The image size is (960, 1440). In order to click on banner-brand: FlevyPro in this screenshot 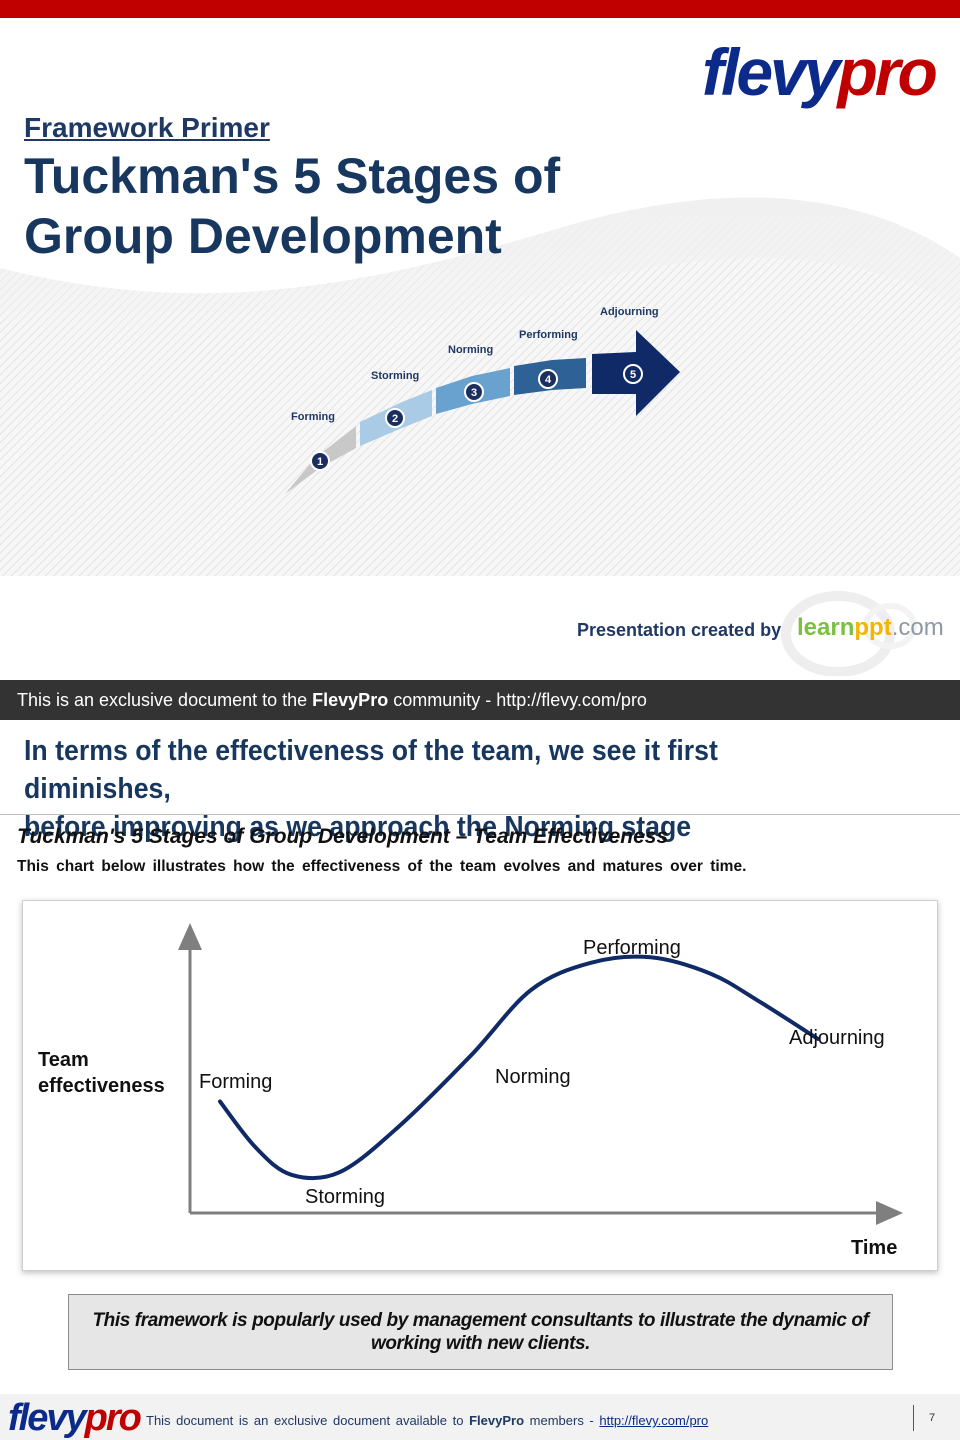, I will do `click(350, 700)`.